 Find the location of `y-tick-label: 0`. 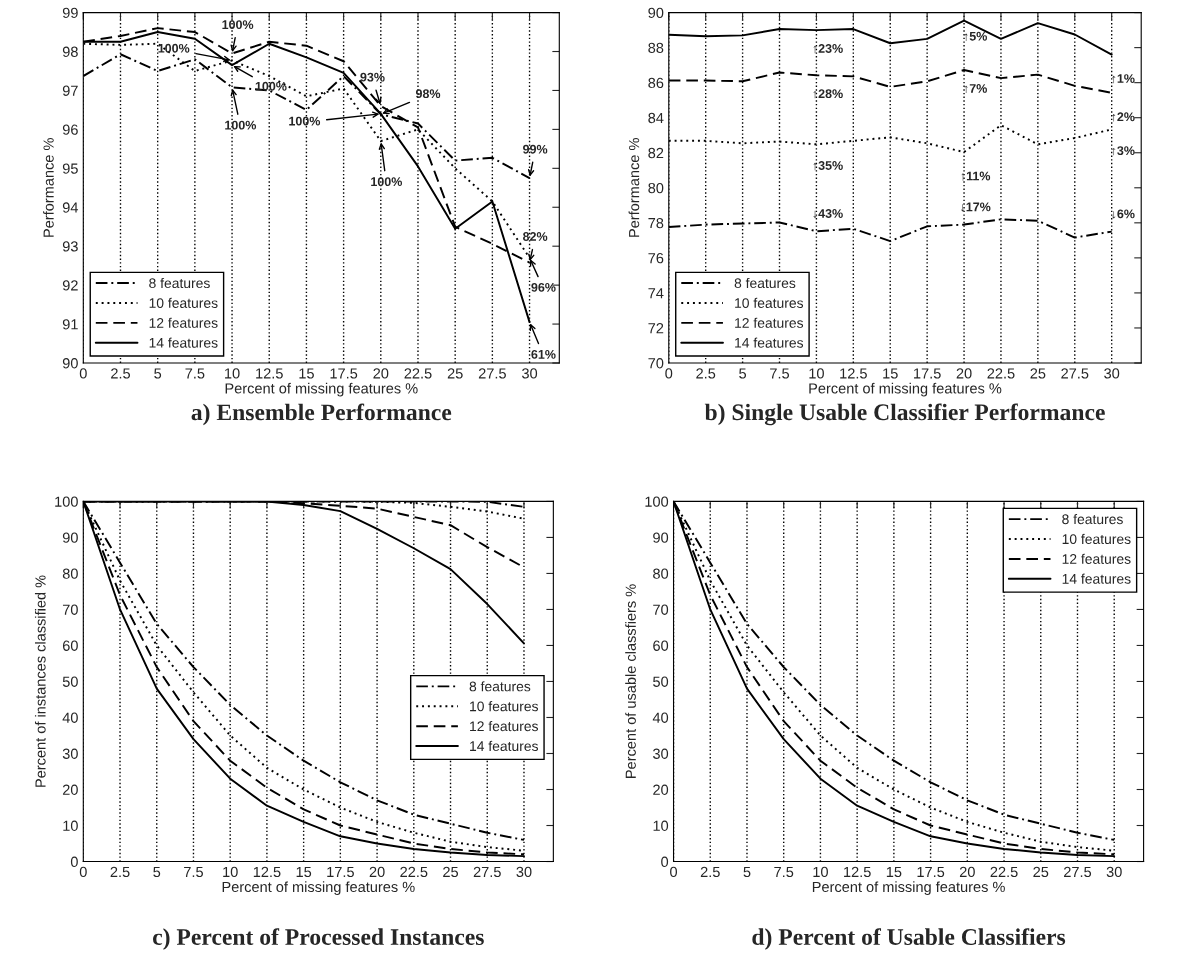

y-tick-label: 0 is located at coordinates (74, 861).